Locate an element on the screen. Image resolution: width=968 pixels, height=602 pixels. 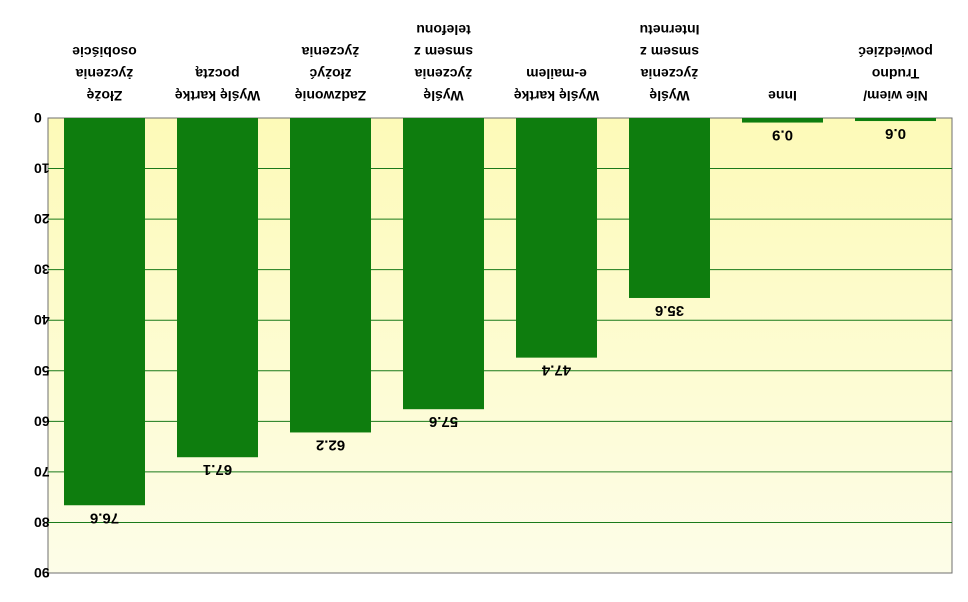
category-label-line: telefonu is located at coordinates (443, 30).